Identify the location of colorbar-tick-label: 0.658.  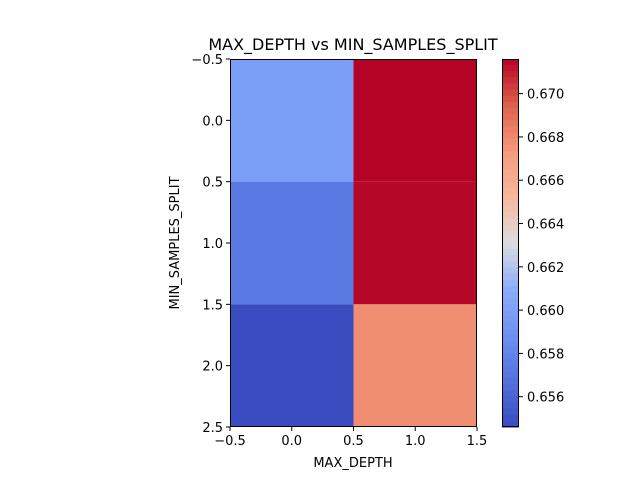
(545, 354).